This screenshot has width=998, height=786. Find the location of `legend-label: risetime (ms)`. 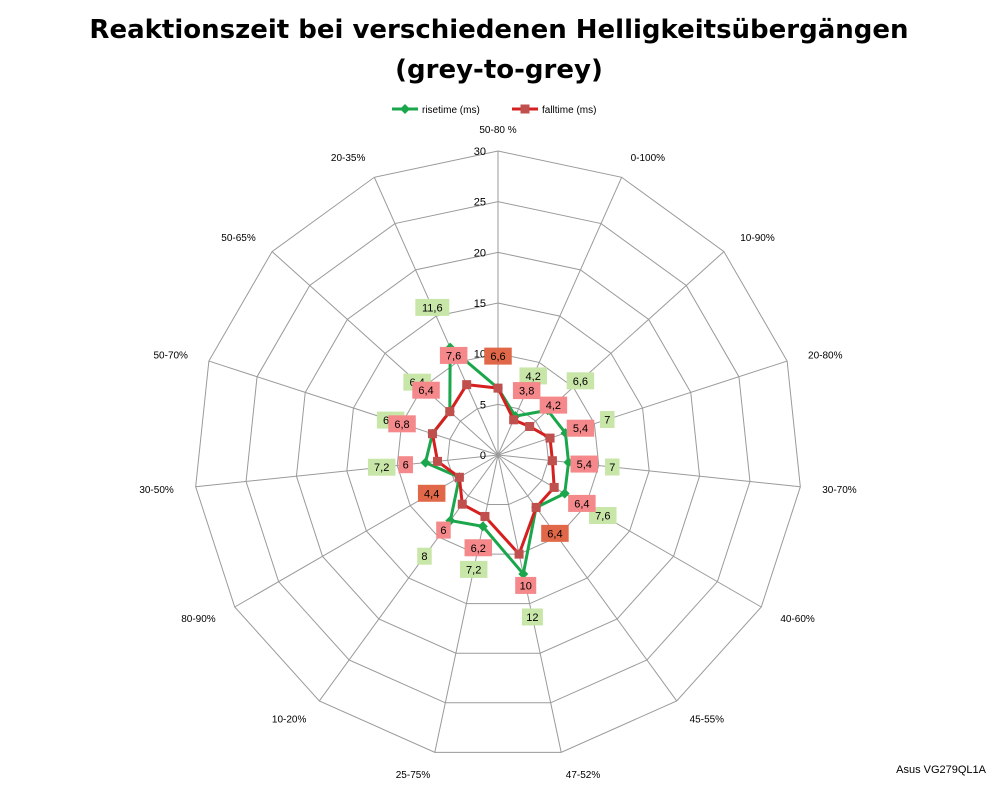

legend-label: risetime (ms) is located at coordinates (451, 110).